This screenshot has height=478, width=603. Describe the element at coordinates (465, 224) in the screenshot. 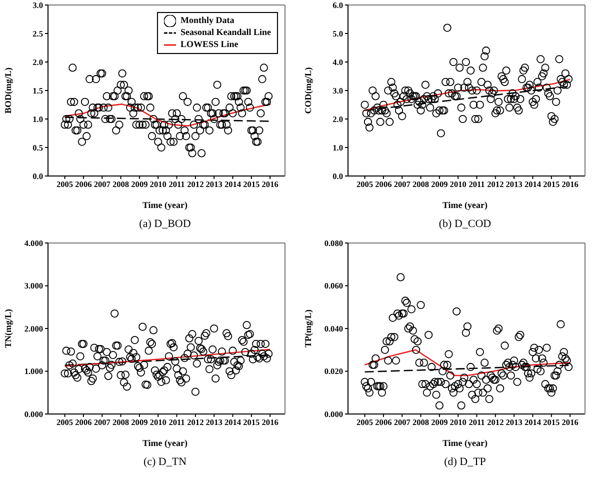

I see `text: (b) D_COD` at that location.